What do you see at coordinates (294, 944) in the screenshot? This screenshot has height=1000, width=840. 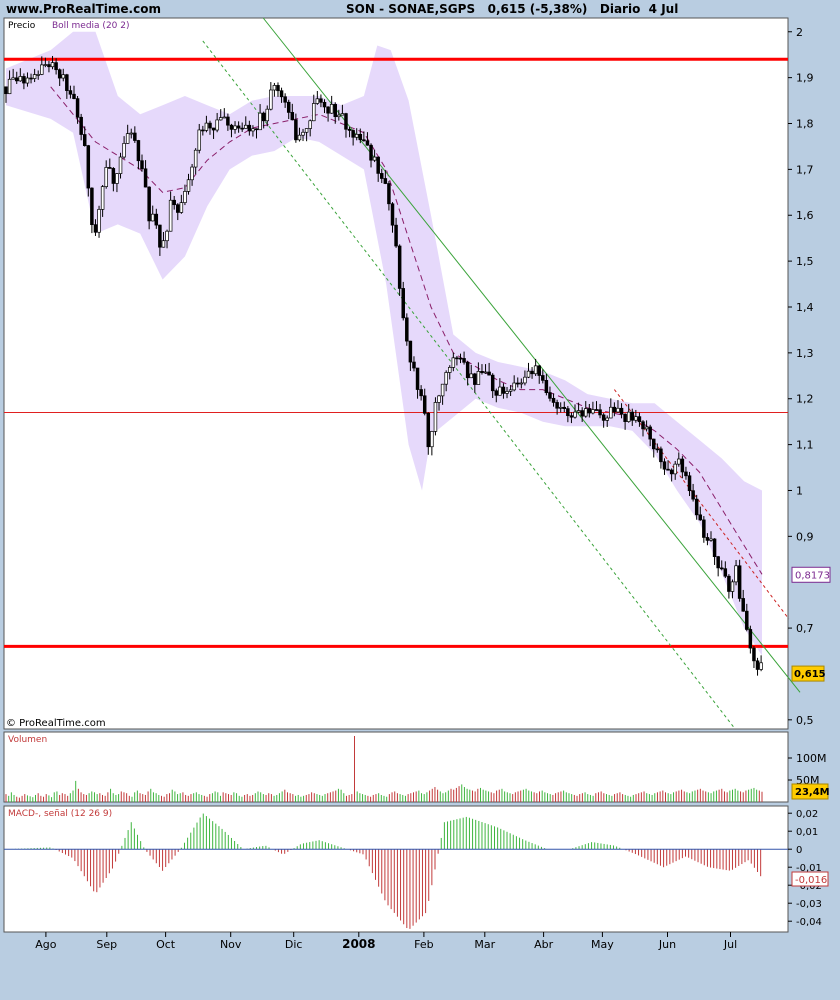 I see `x-tick-label: Dic` at bounding box center [294, 944].